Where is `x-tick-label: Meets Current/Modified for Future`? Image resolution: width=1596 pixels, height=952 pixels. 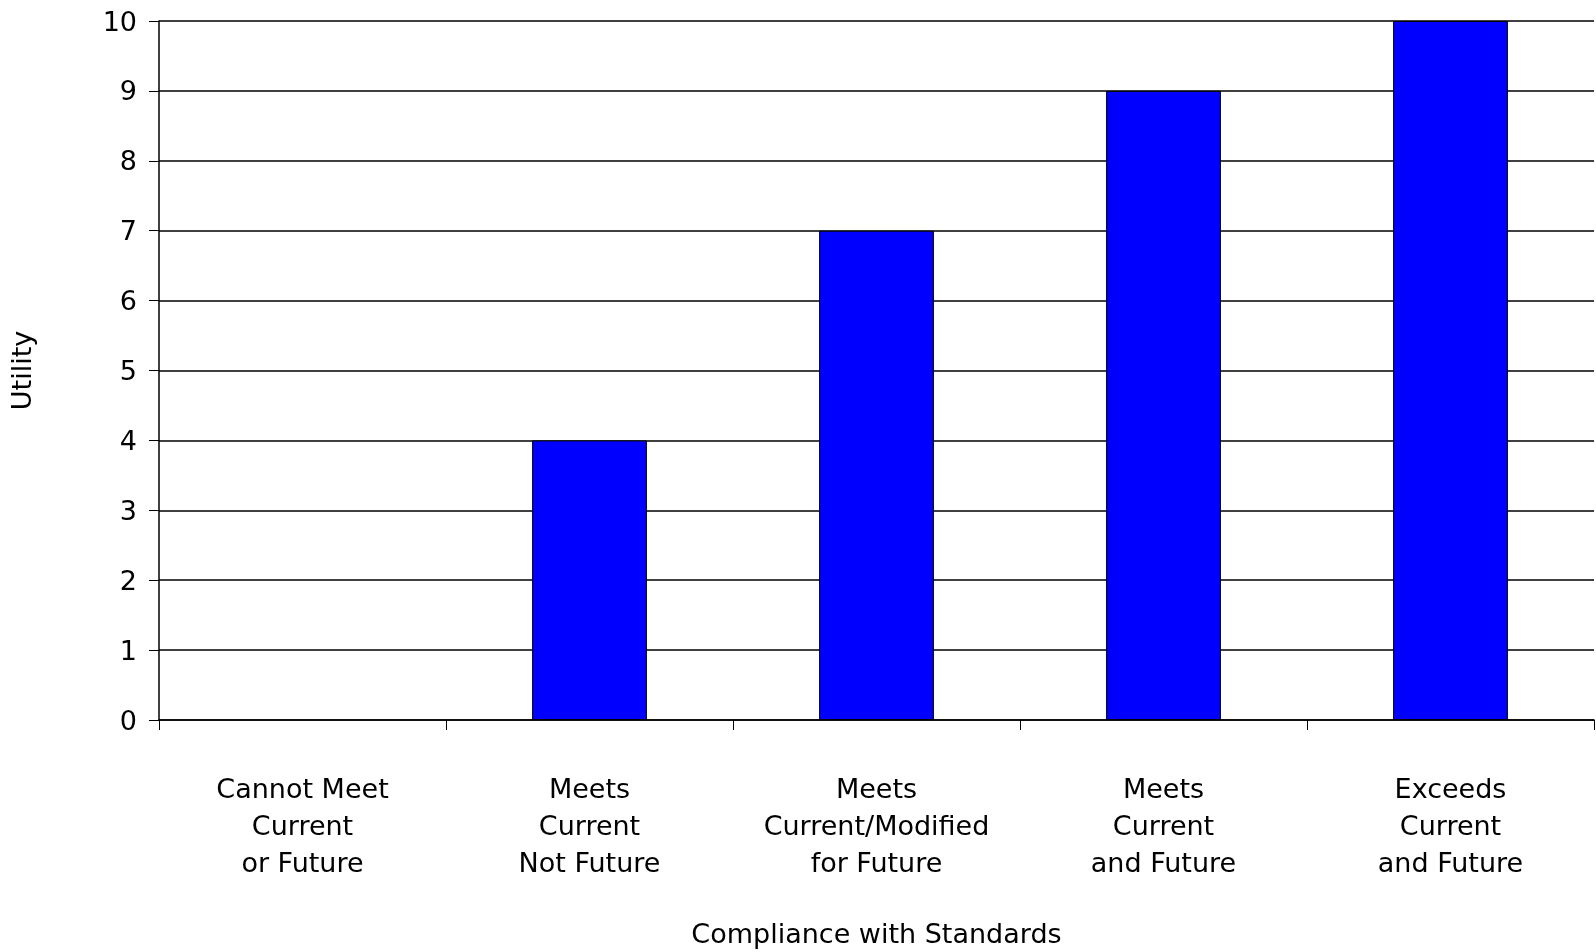 x-tick-label: Meets Current/Modified for Future is located at coordinates (876, 825).